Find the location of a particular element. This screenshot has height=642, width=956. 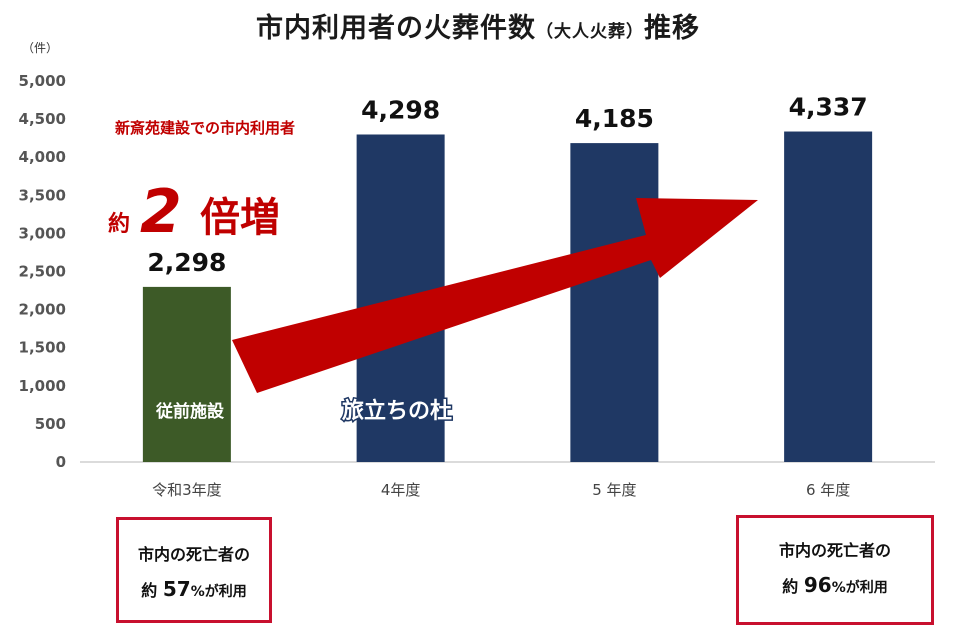

y-tick-label: 3,500 is located at coordinates (42, 195).